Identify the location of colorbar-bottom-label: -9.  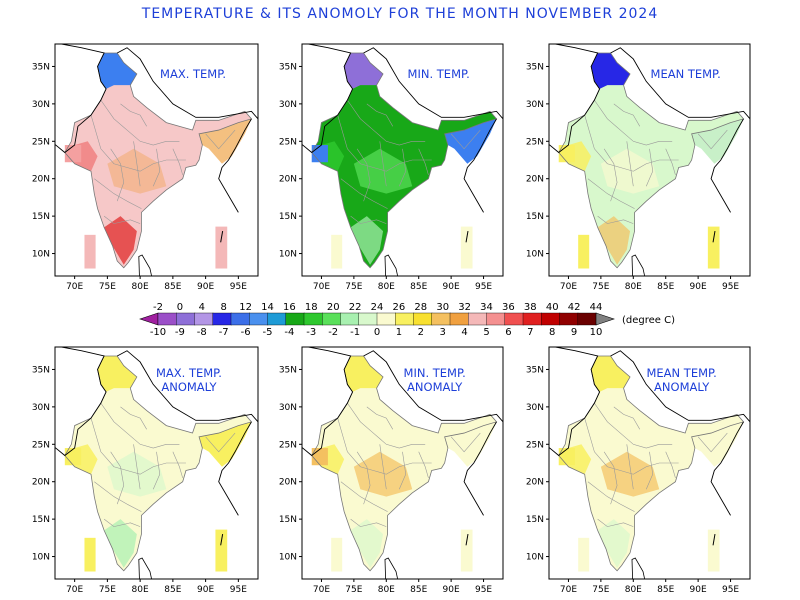
(180, 332).